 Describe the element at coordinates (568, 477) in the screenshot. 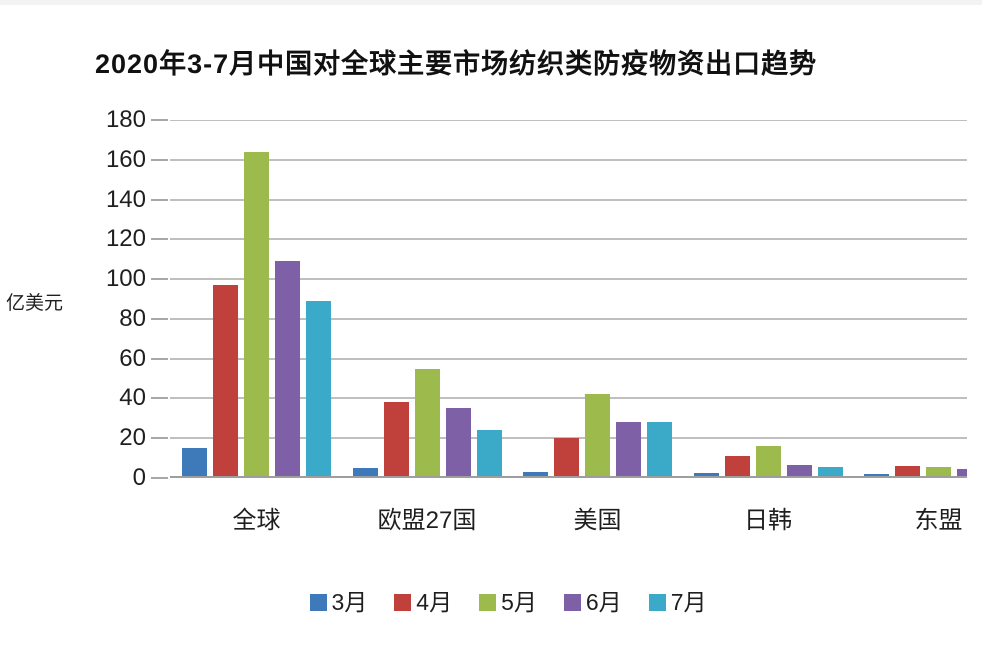

I see `x-axis-baseline` at that location.